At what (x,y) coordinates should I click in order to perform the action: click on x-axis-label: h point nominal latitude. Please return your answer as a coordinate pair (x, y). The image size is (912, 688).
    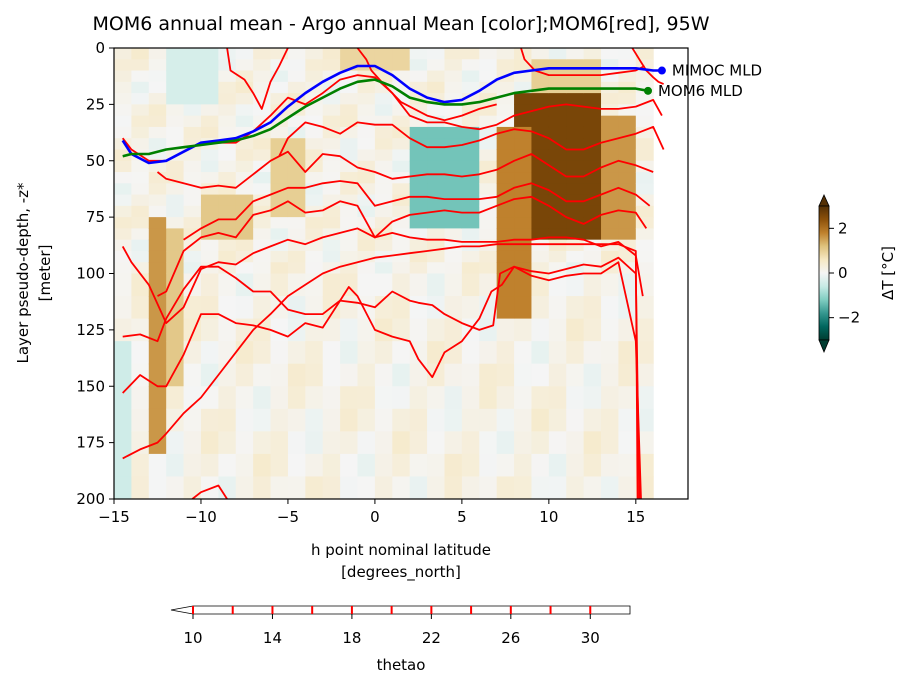
    Looking at the image, I should click on (401, 550).